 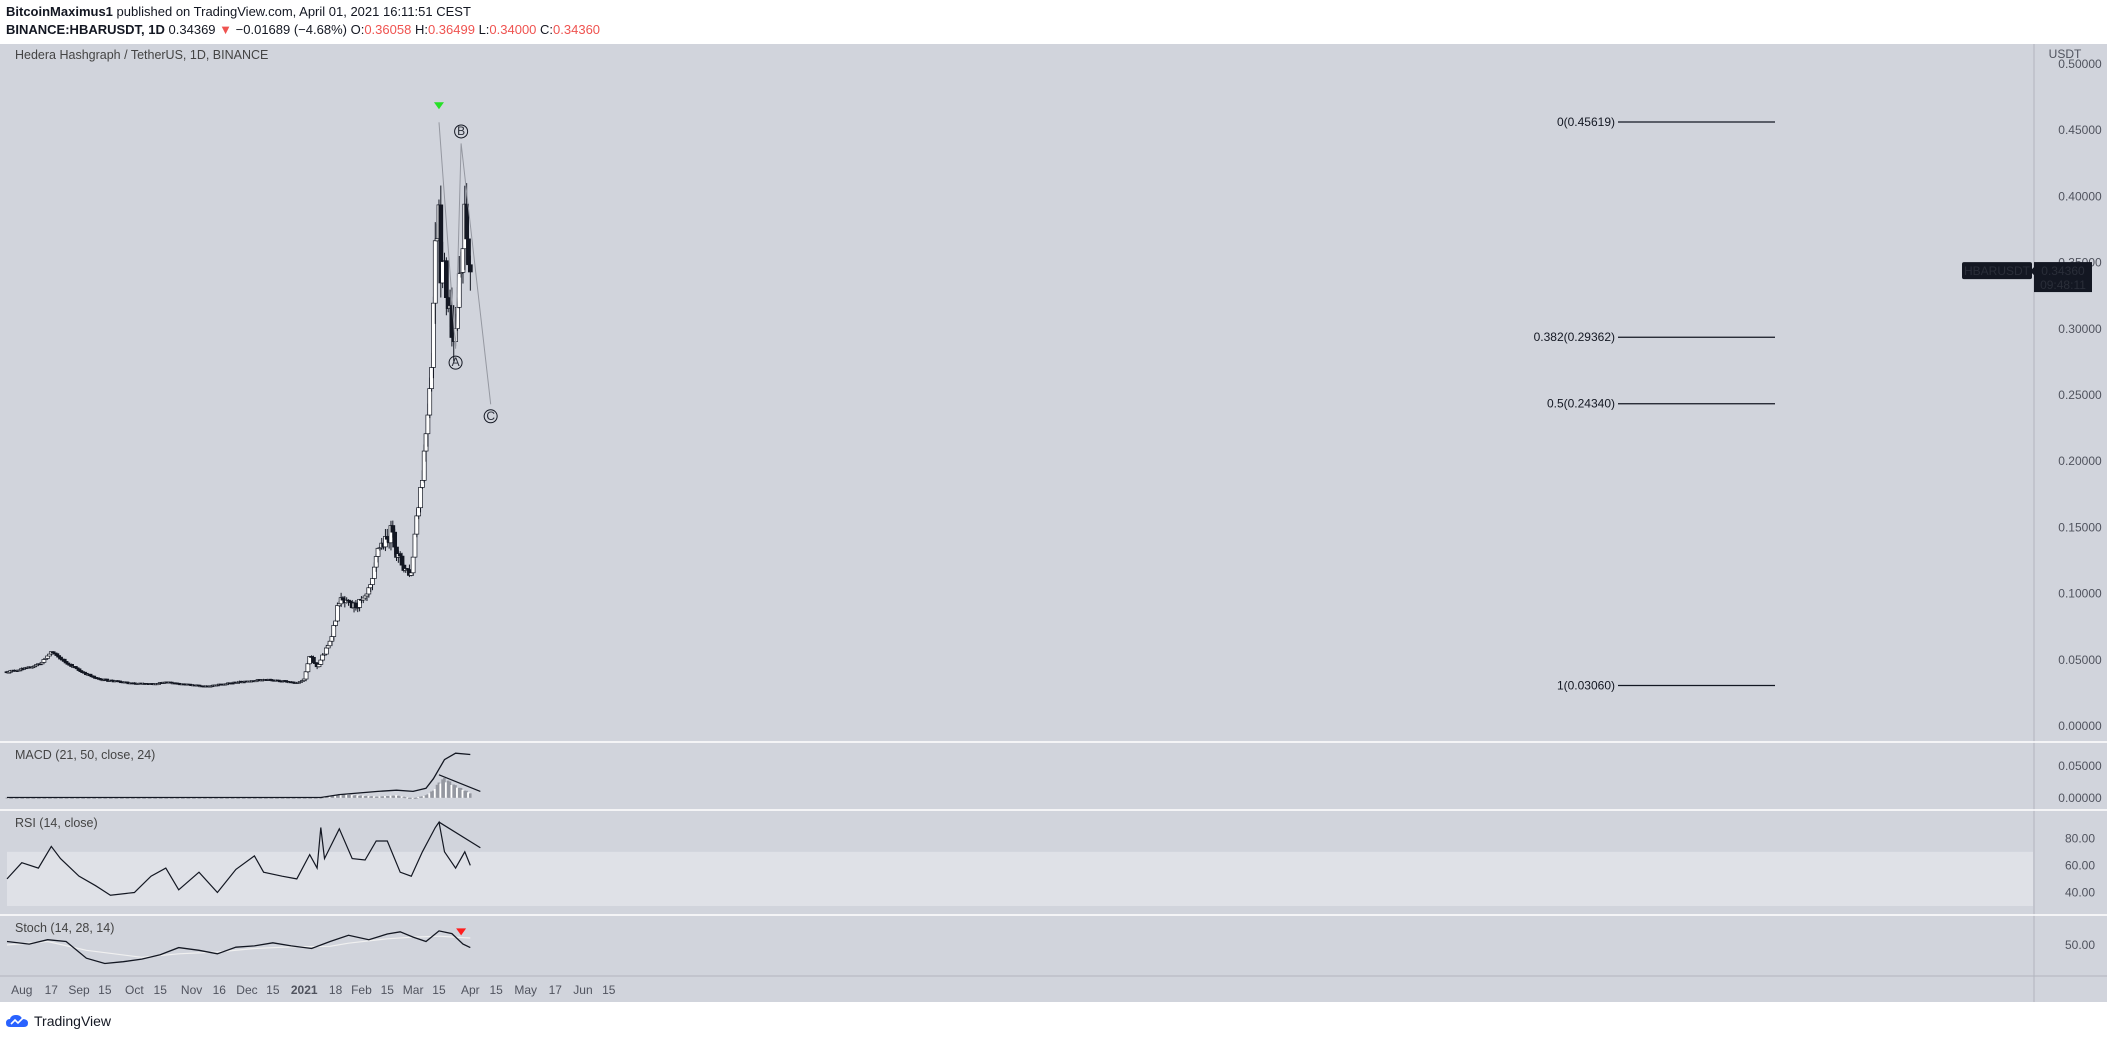 I want to click on rsi-pane-title: RSI (14, close), so click(x=56, y=823).